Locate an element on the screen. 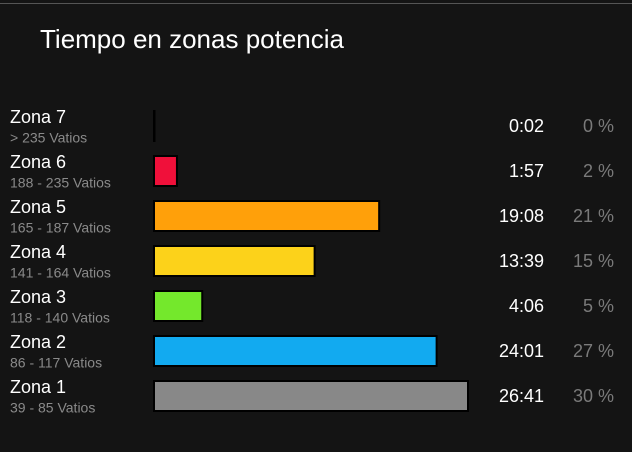  zone-range: 141 - 164 Vatios is located at coordinates (60, 273).